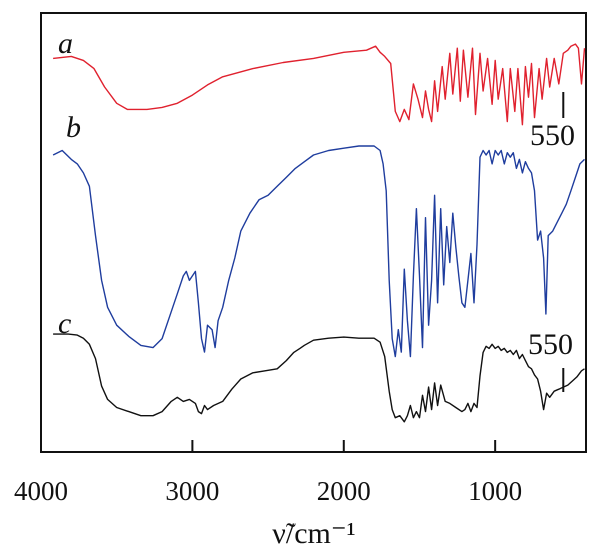 This screenshot has width=613, height=559. Describe the element at coordinates (268, 473) in the screenshot. I see `x-axis-ticks: 4000 3000 2000 1000` at that location.